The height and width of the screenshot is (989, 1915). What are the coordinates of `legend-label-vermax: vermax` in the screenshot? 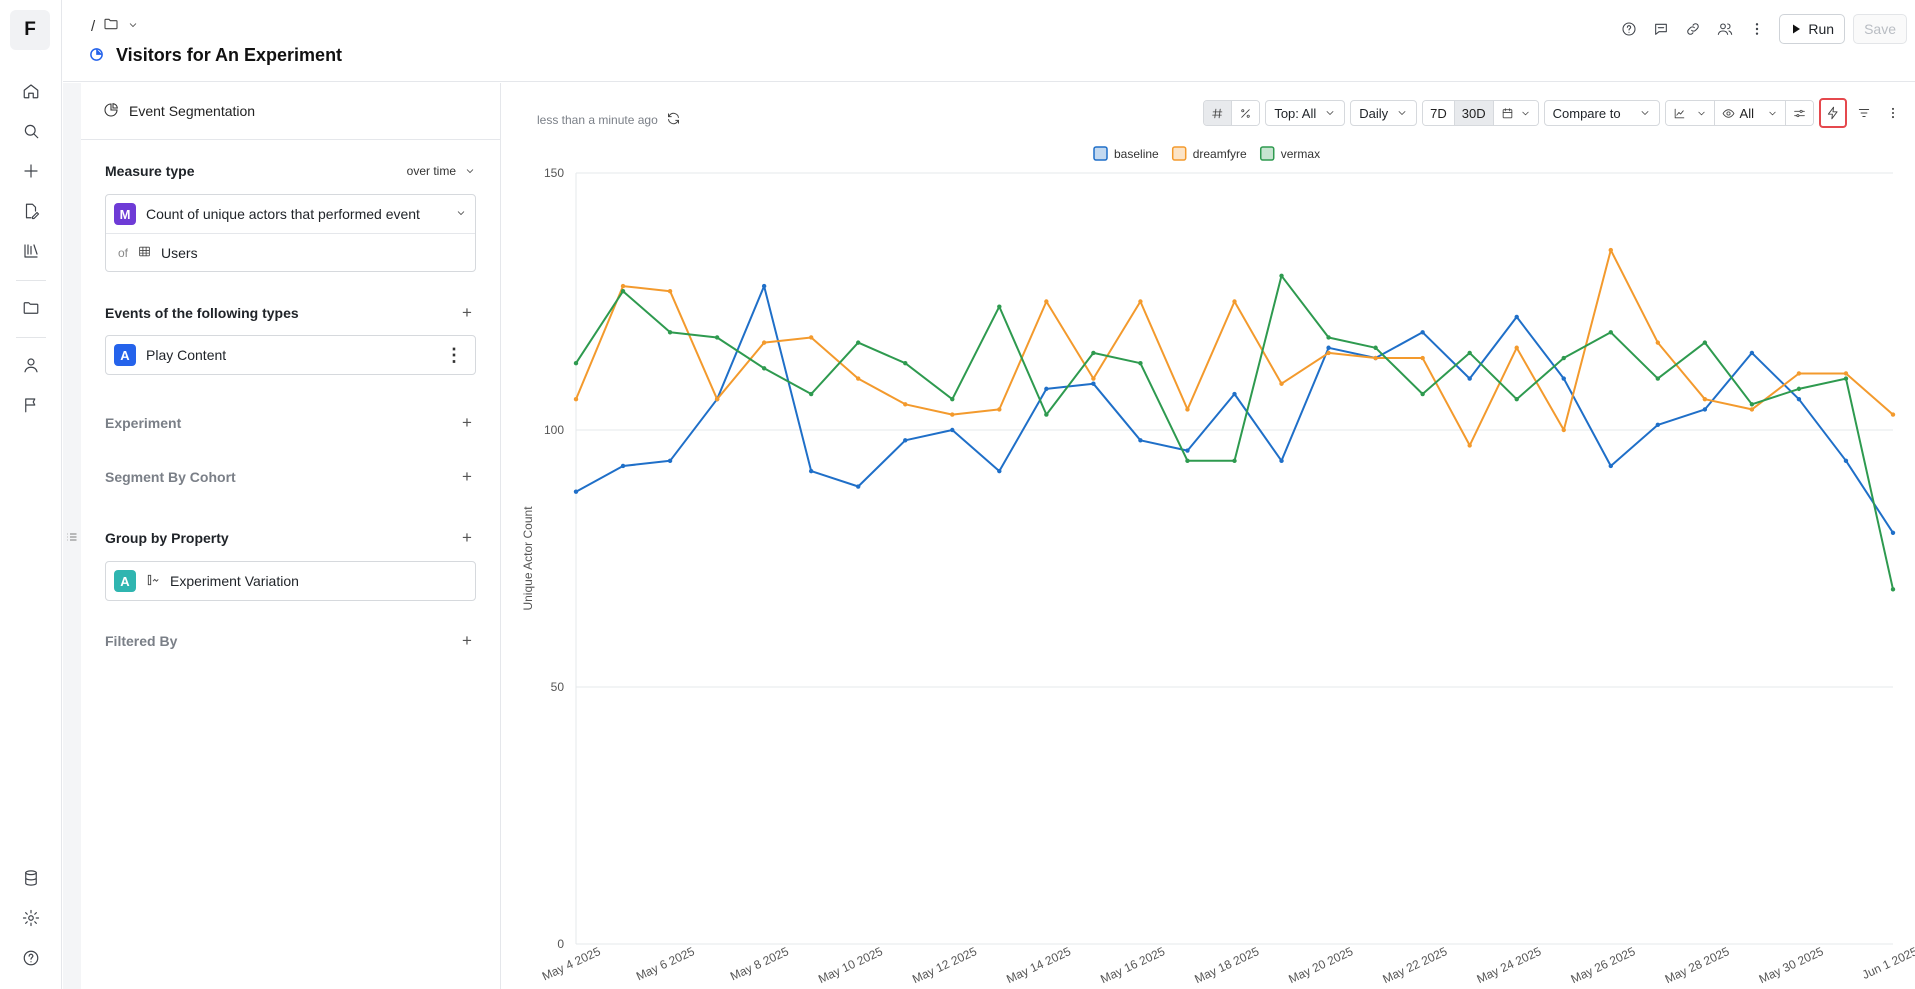 It's located at (1300, 154).